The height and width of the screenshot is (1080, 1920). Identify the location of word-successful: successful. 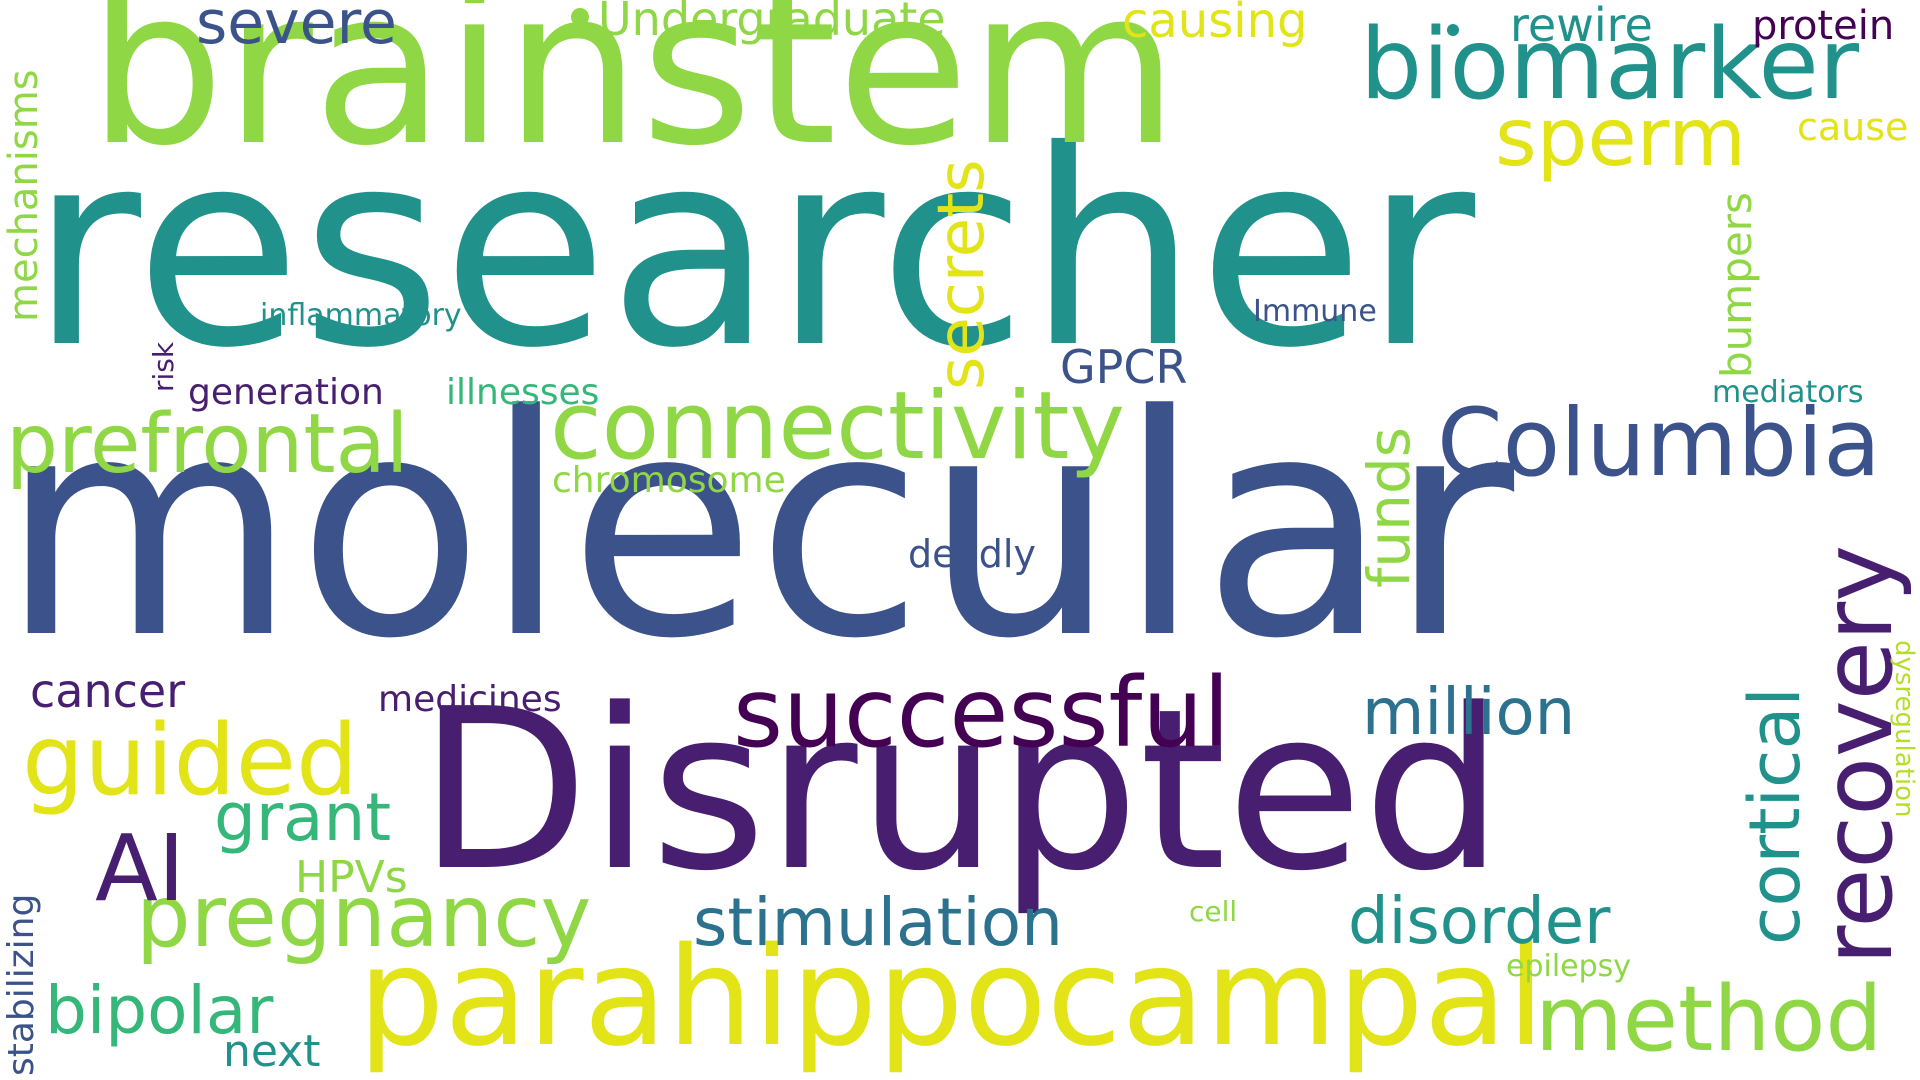
(981, 713).